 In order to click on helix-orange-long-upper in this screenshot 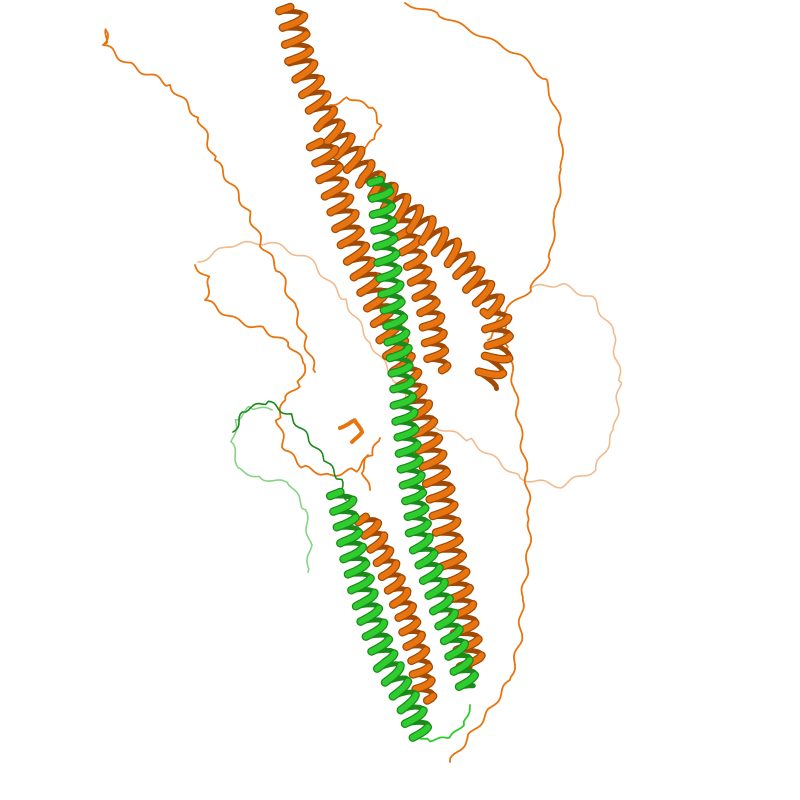, I will do `click(394, 196)`.